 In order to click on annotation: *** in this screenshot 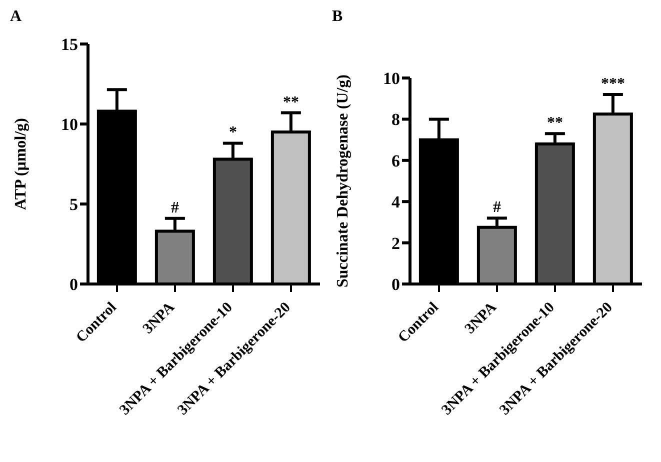, I will do `click(612, 83)`.